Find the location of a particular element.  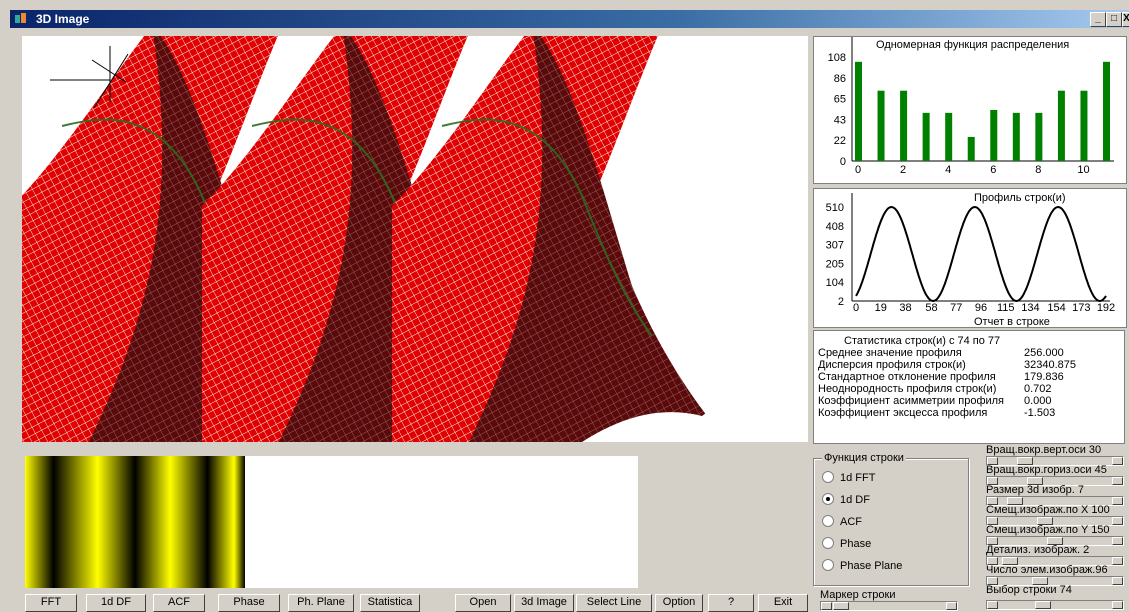

prof-xtick-label: 0 is located at coordinates (856, 308).